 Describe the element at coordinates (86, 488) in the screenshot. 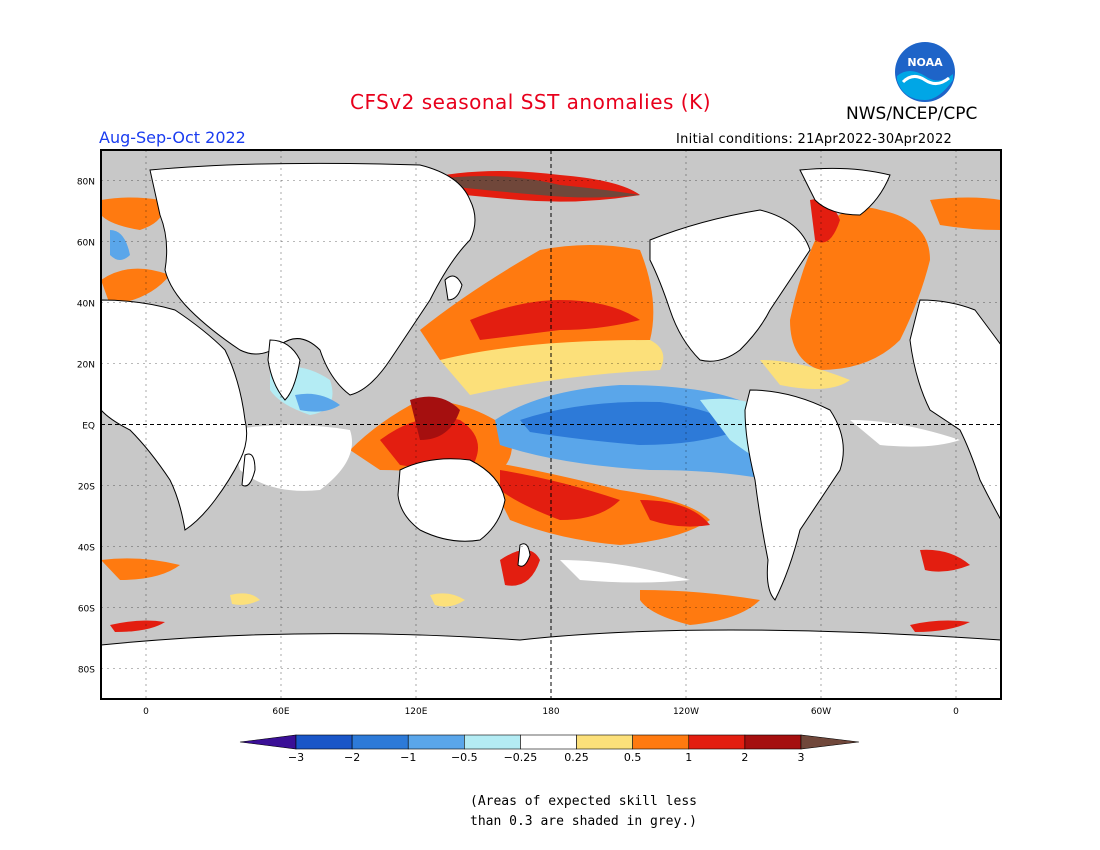

I see `lat-tick-label: 20S` at that location.